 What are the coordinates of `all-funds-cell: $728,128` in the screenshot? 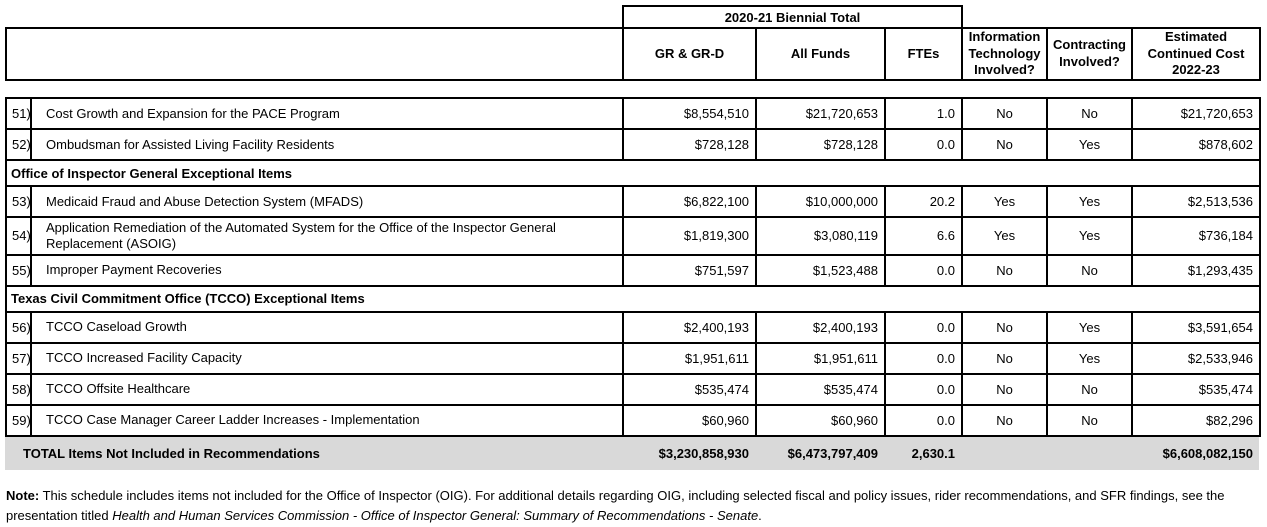 It's located at (820, 144).